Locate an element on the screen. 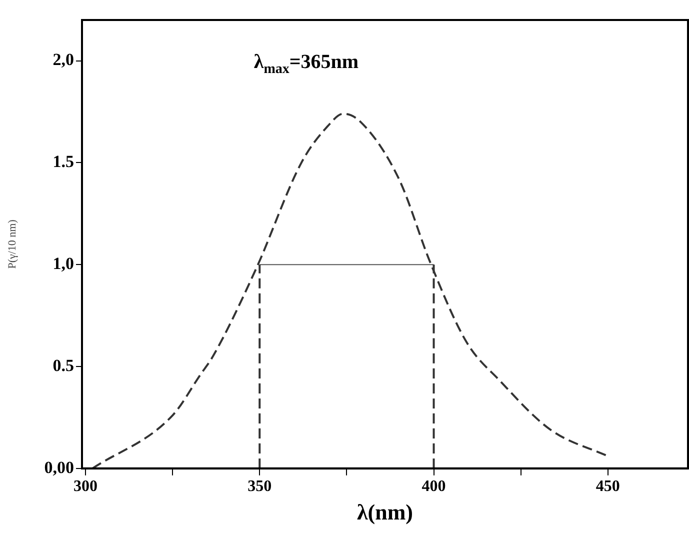  x-axis-title: λ(nm) is located at coordinates (385, 511).